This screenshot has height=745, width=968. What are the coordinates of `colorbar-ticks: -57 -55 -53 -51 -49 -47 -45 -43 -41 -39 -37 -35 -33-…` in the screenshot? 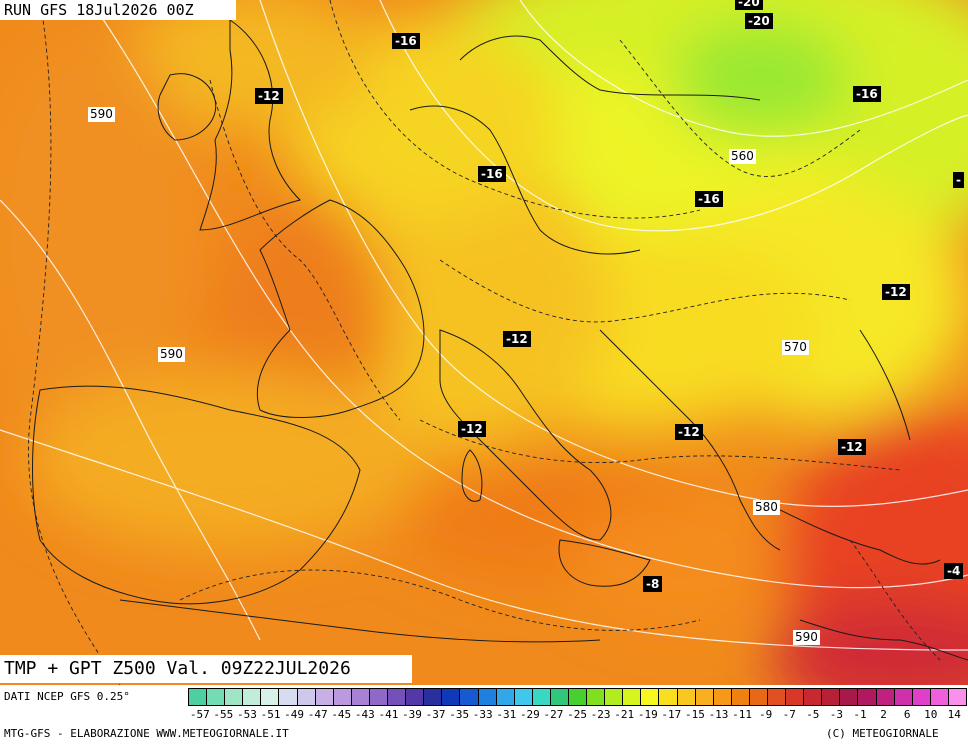 It's located at (577, 715).